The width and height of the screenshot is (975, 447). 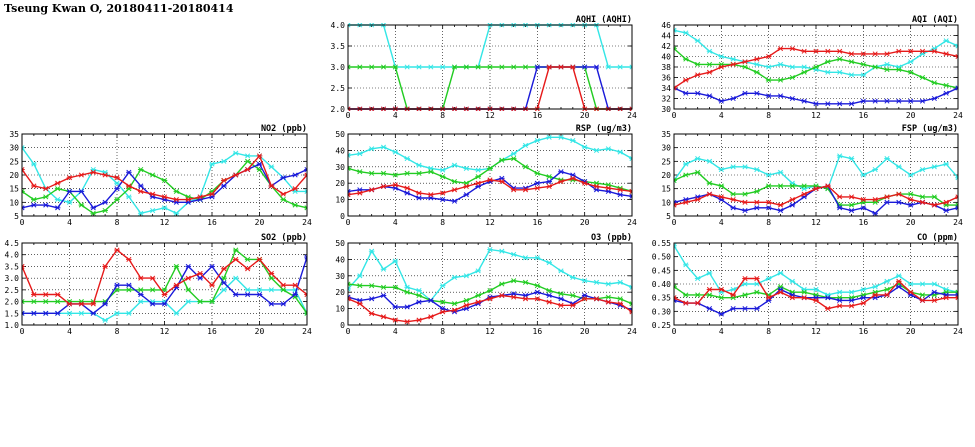 I want to click on y-tick-label: 3.5, so click(x=12, y=266).